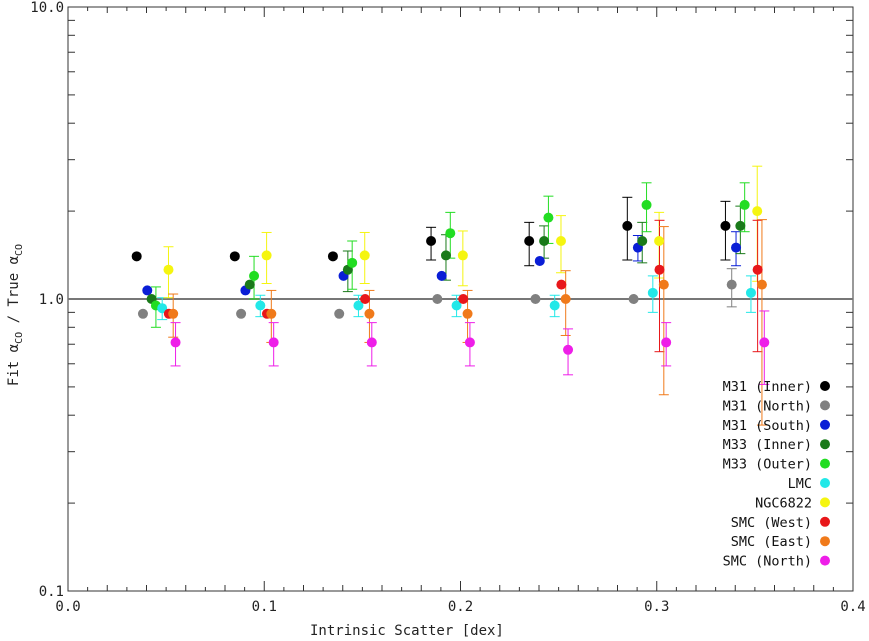 This screenshot has width=869, height=641. Describe the element at coordinates (771, 523) in the screenshot. I see `legend-label: SMC (West)` at that location.